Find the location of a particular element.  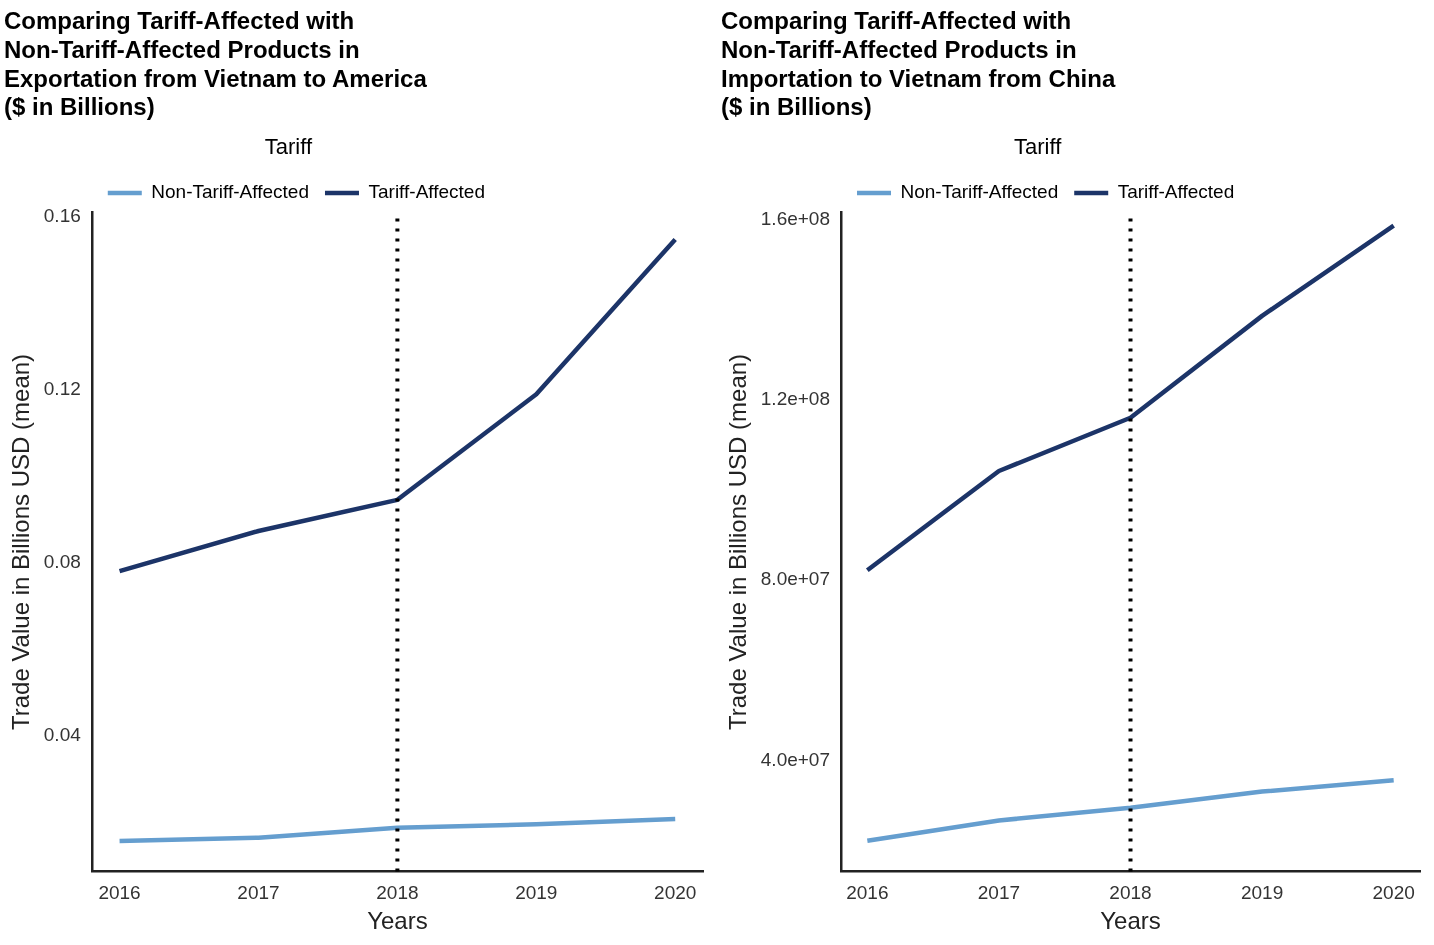

chart-title: Comparing Tariff-Affected with Non-Tariff-Affected Products in Importation to Vietnam from China ($ in Billions) is located at coordinates (918, 64).